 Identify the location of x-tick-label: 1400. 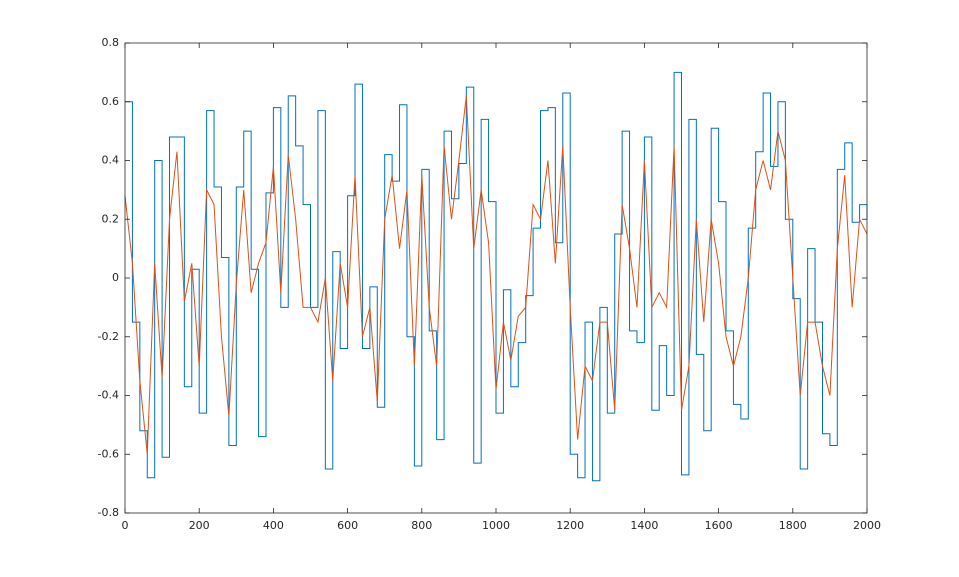
(644, 525).